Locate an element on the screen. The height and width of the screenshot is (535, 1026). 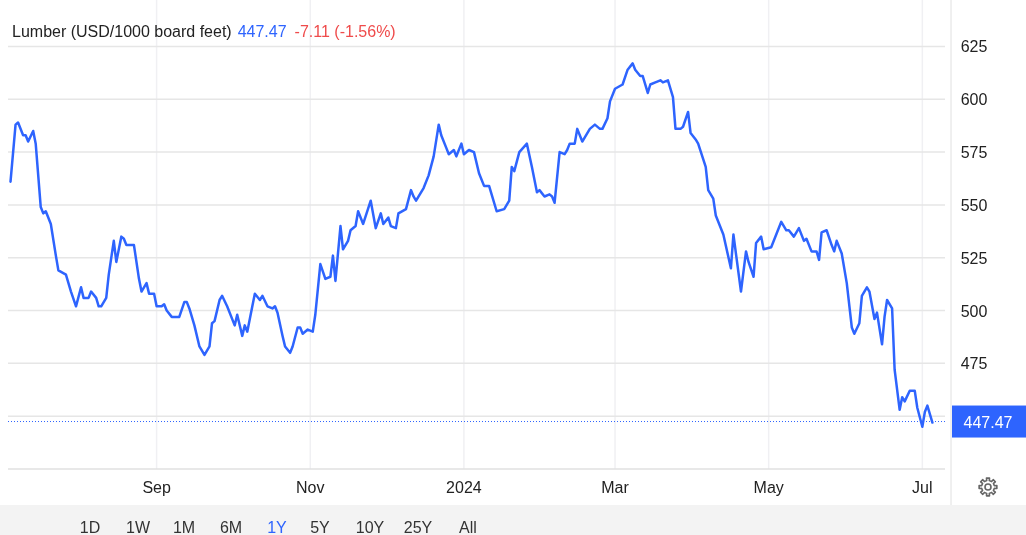
x-tick-label: May is located at coordinates (768, 487).